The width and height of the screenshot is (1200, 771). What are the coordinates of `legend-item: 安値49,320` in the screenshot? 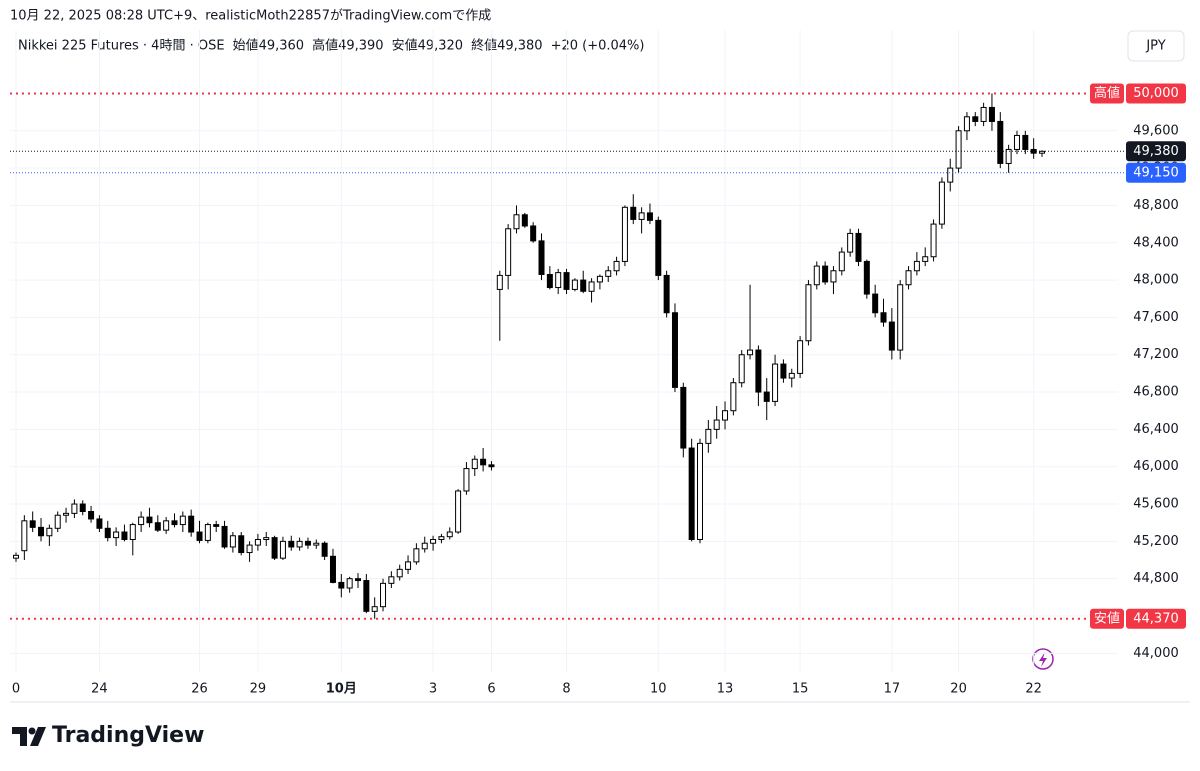 It's located at (428, 46).